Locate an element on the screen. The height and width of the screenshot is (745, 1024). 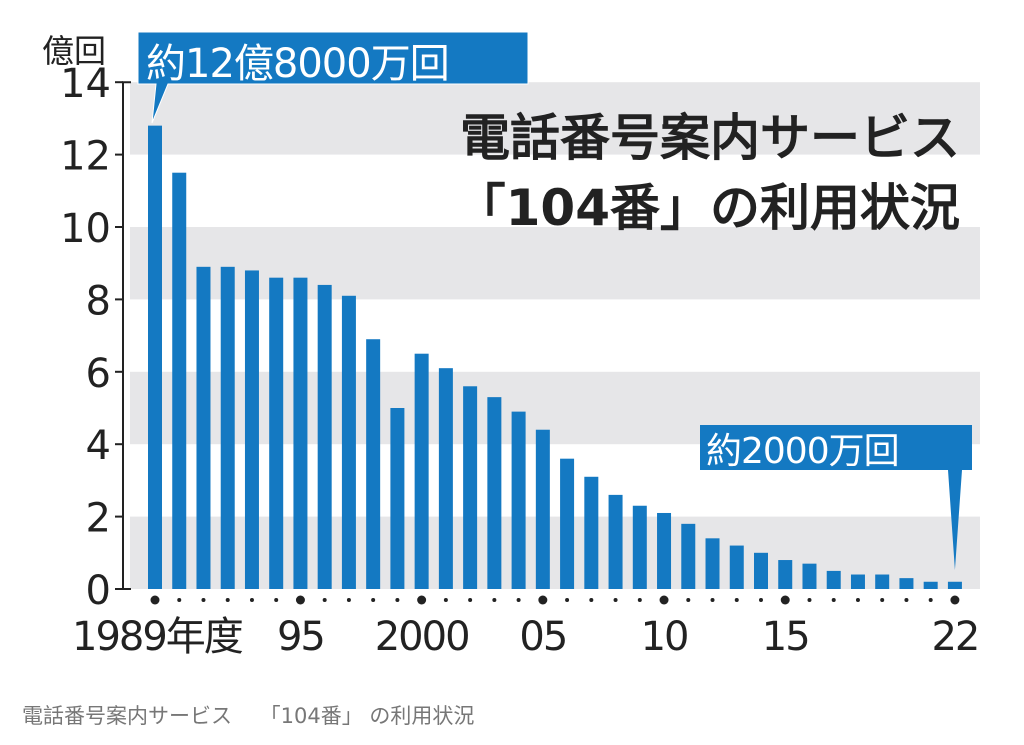
bar-2014 is located at coordinates (761, 570).